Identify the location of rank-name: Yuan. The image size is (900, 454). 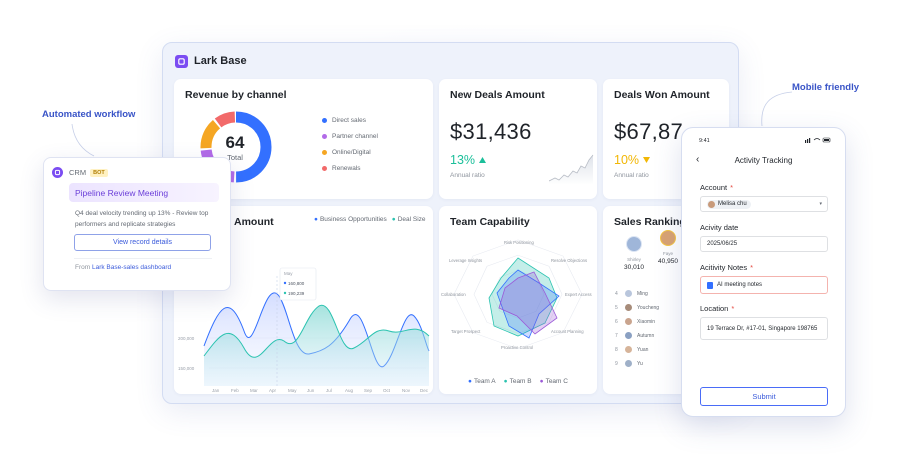
(643, 349).